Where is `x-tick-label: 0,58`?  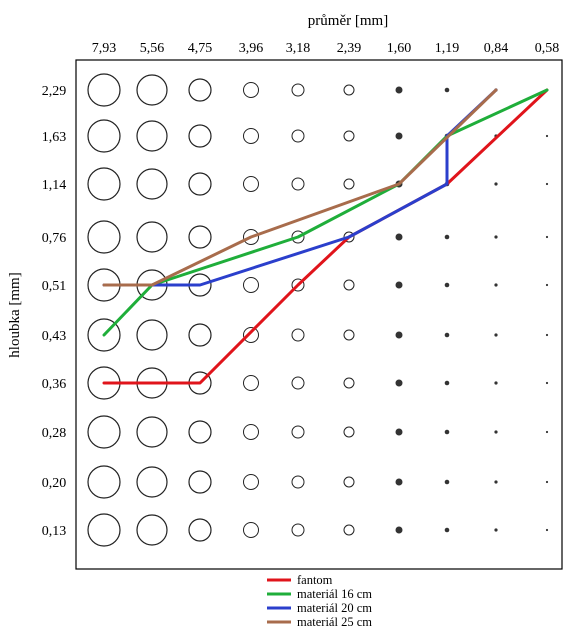 x-tick-label: 0,58 is located at coordinates (547, 48).